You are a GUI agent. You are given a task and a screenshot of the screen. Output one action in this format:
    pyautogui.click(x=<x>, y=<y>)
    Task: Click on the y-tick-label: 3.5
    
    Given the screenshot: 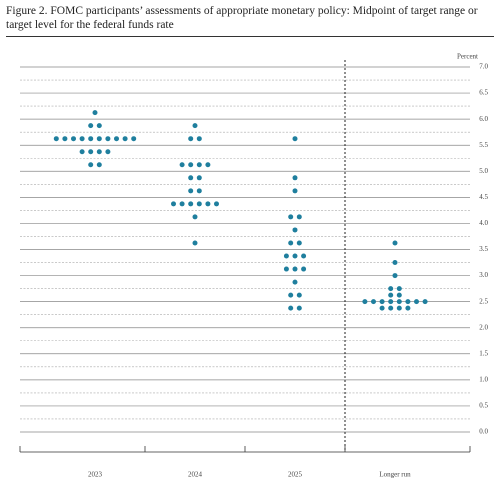 What is the action you would take?
    pyautogui.click(x=483, y=249)
    